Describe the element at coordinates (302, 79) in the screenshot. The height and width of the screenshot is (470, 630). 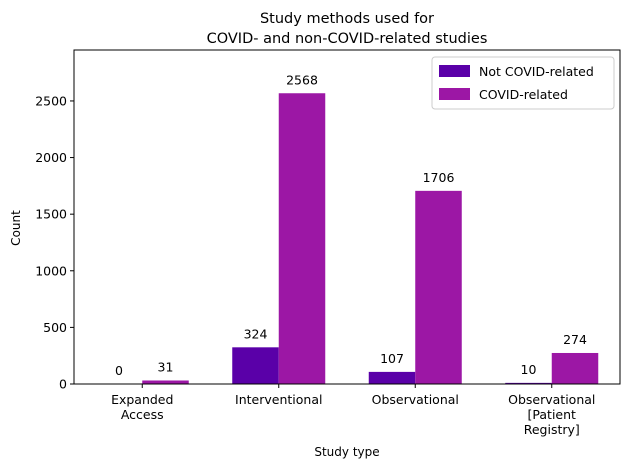
I see `value-label: 2568` at that location.